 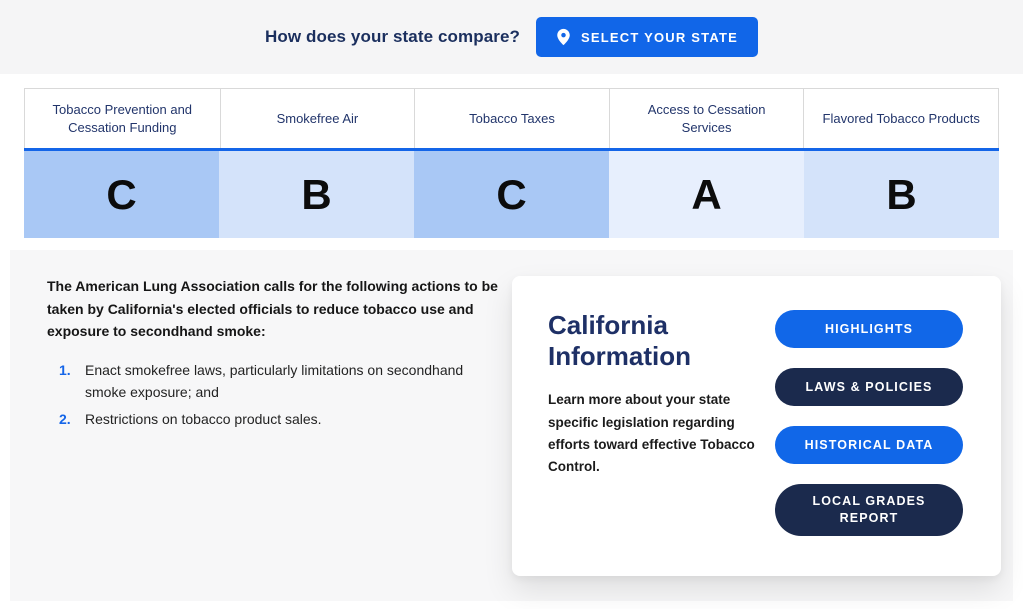 What do you see at coordinates (65, 419) in the screenshot?
I see `list-item-number: 2.` at bounding box center [65, 419].